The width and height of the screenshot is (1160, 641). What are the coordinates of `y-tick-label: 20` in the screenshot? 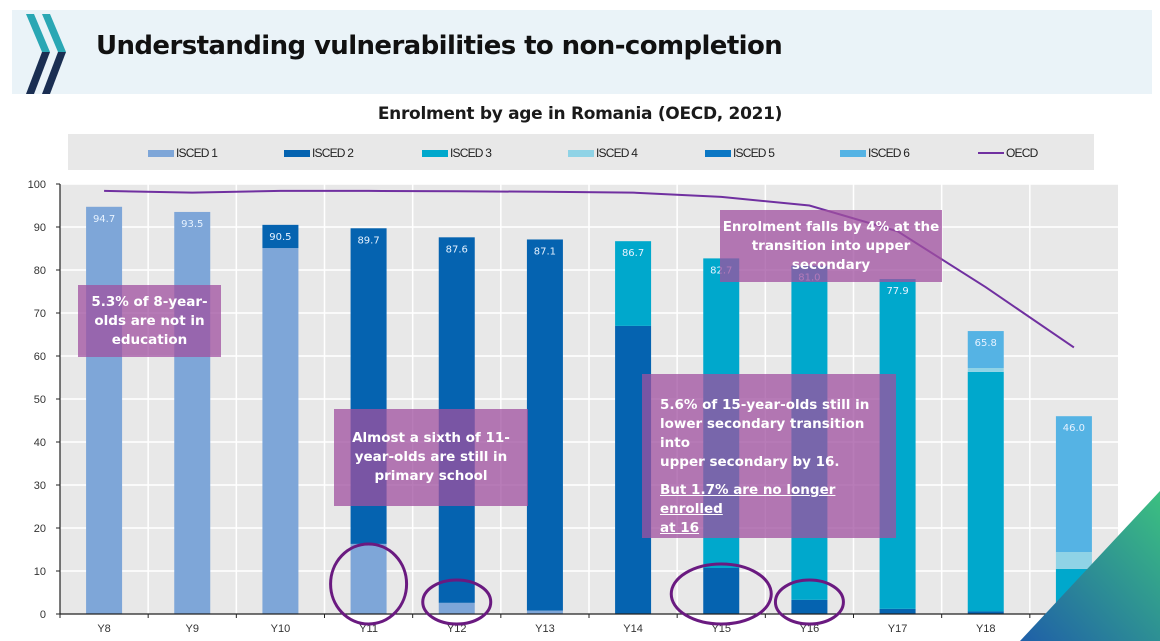 It's located at (40, 529).